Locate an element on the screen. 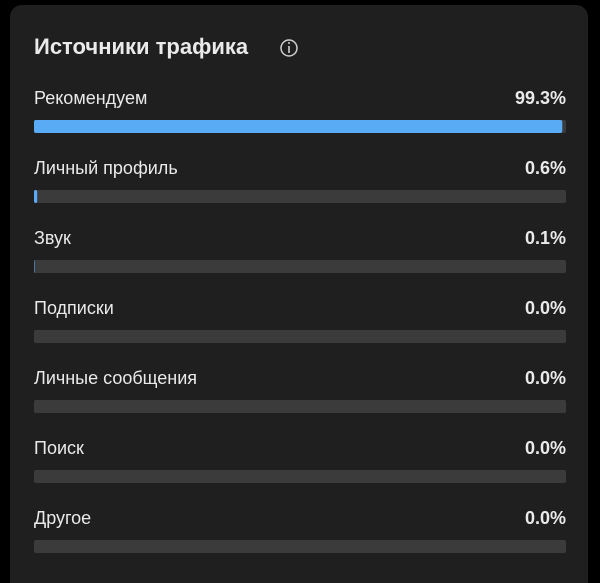 The image size is (600, 583). source-label: Поиск is located at coordinates (59, 448).